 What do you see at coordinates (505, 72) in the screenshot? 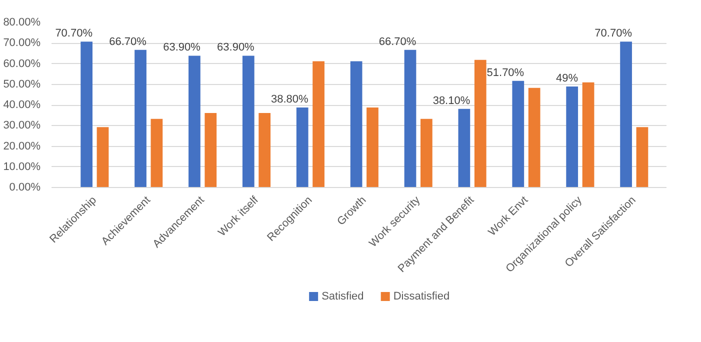
I see `data-label: 51.70%` at bounding box center [505, 72].